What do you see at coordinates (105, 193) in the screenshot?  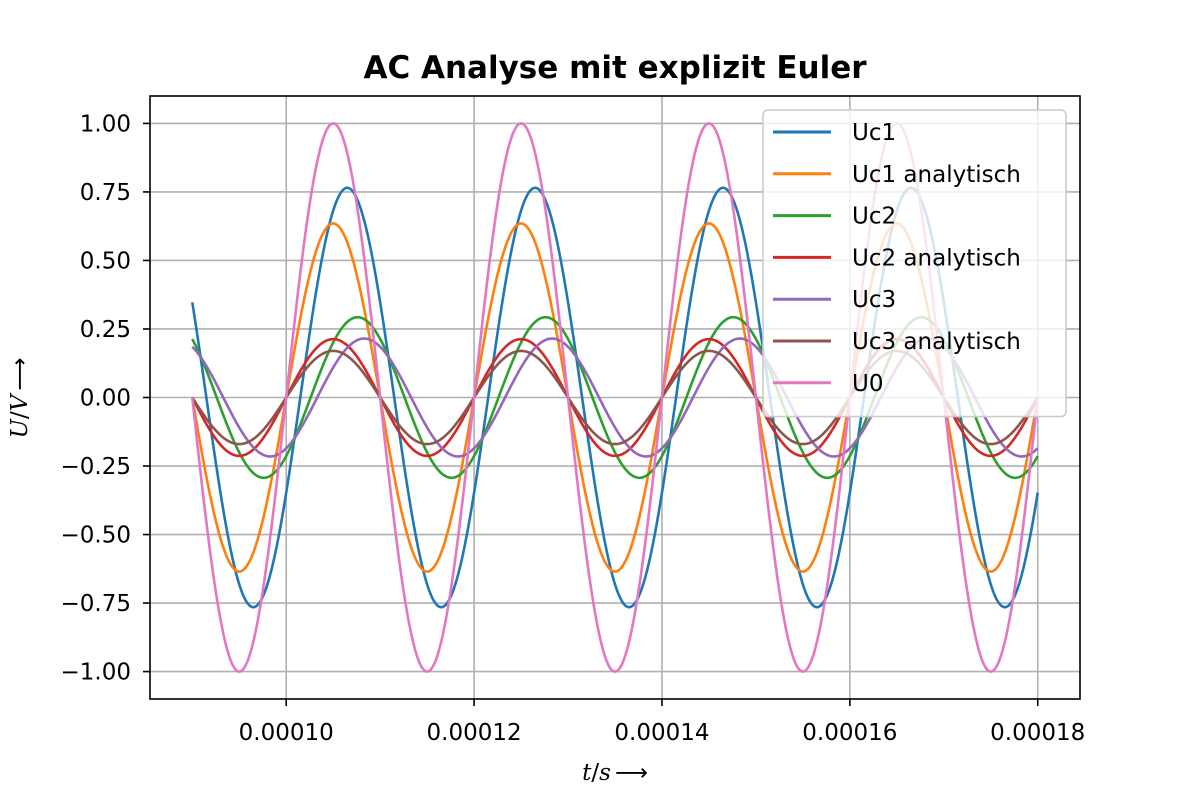 I see `y-tick-label: 0.75` at bounding box center [105, 193].